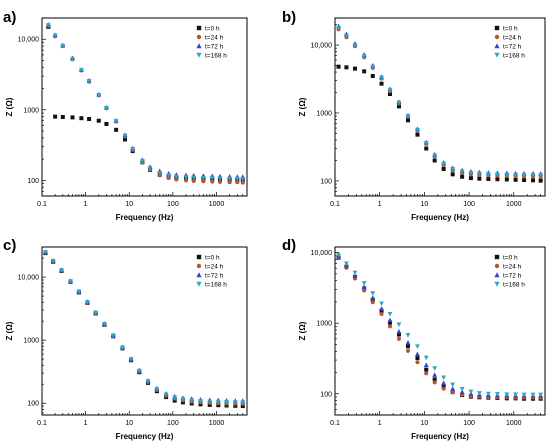  Describe the element at coordinates (42, 204) in the screenshot. I see `x-tick-label: 0.1` at that location.